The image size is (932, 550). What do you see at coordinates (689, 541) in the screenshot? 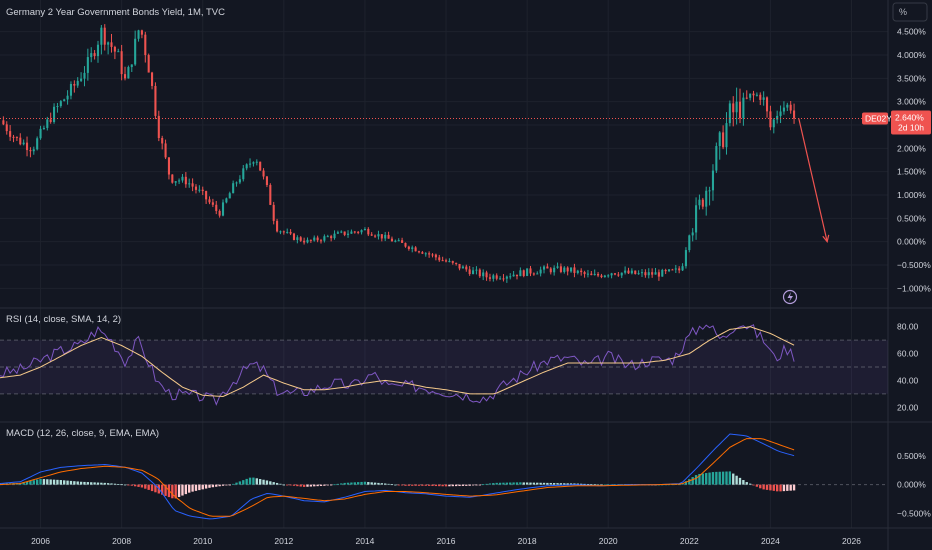
I see `time-axis-tick: 2022` at bounding box center [689, 541].